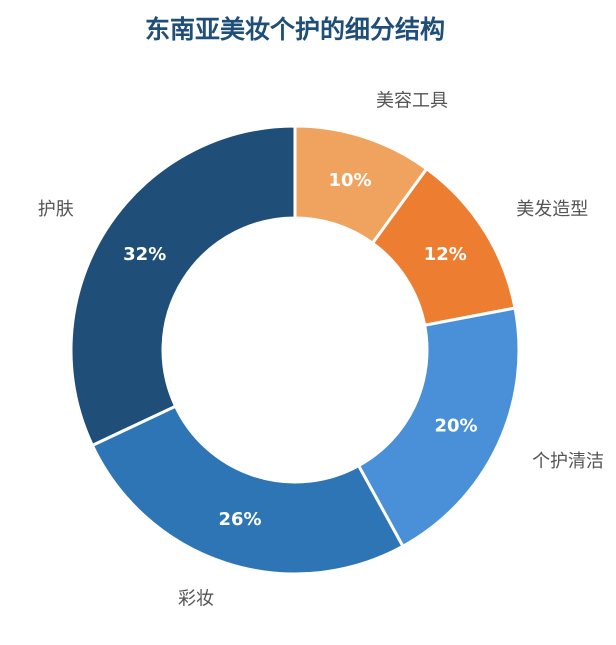  What do you see at coordinates (445, 254) in the screenshot?
I see `slice-value-label: 12%` at bounding box center [445, 254].